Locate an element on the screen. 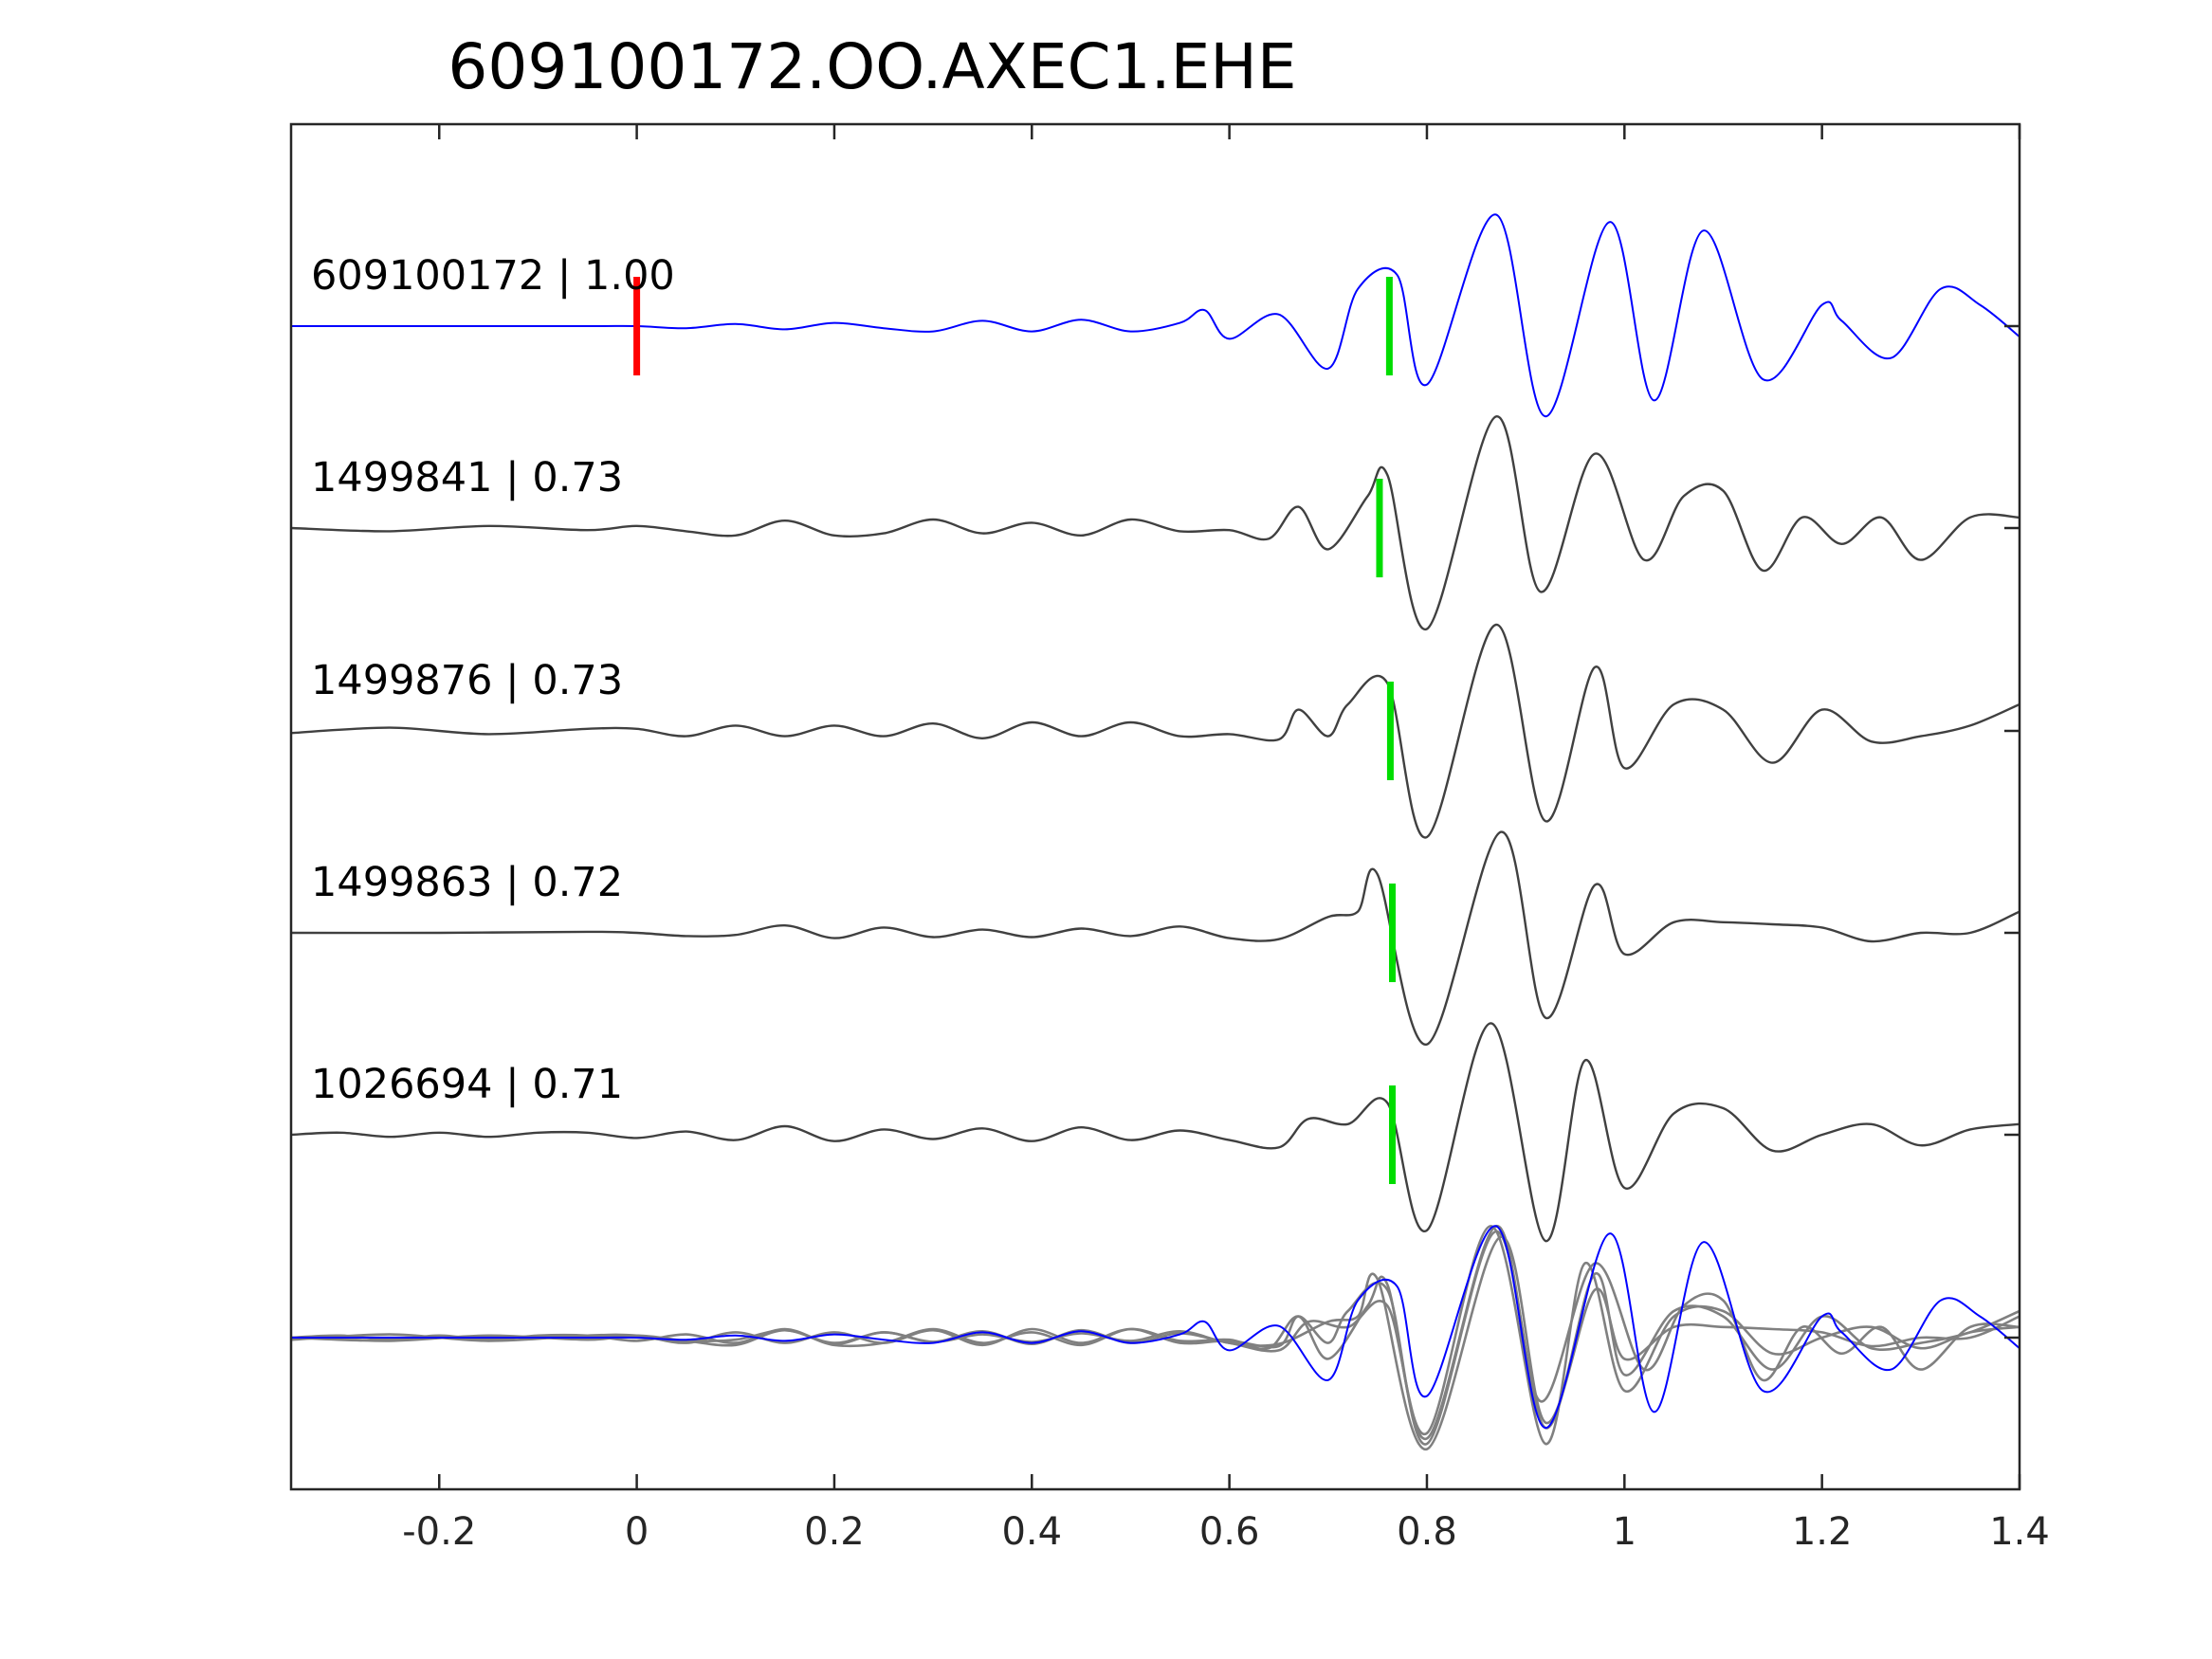 The height and width of the screenshot is (1659, 2212). trace-label-1026694: 1026694 | 0.71 is located at coordinates (467, 1084).